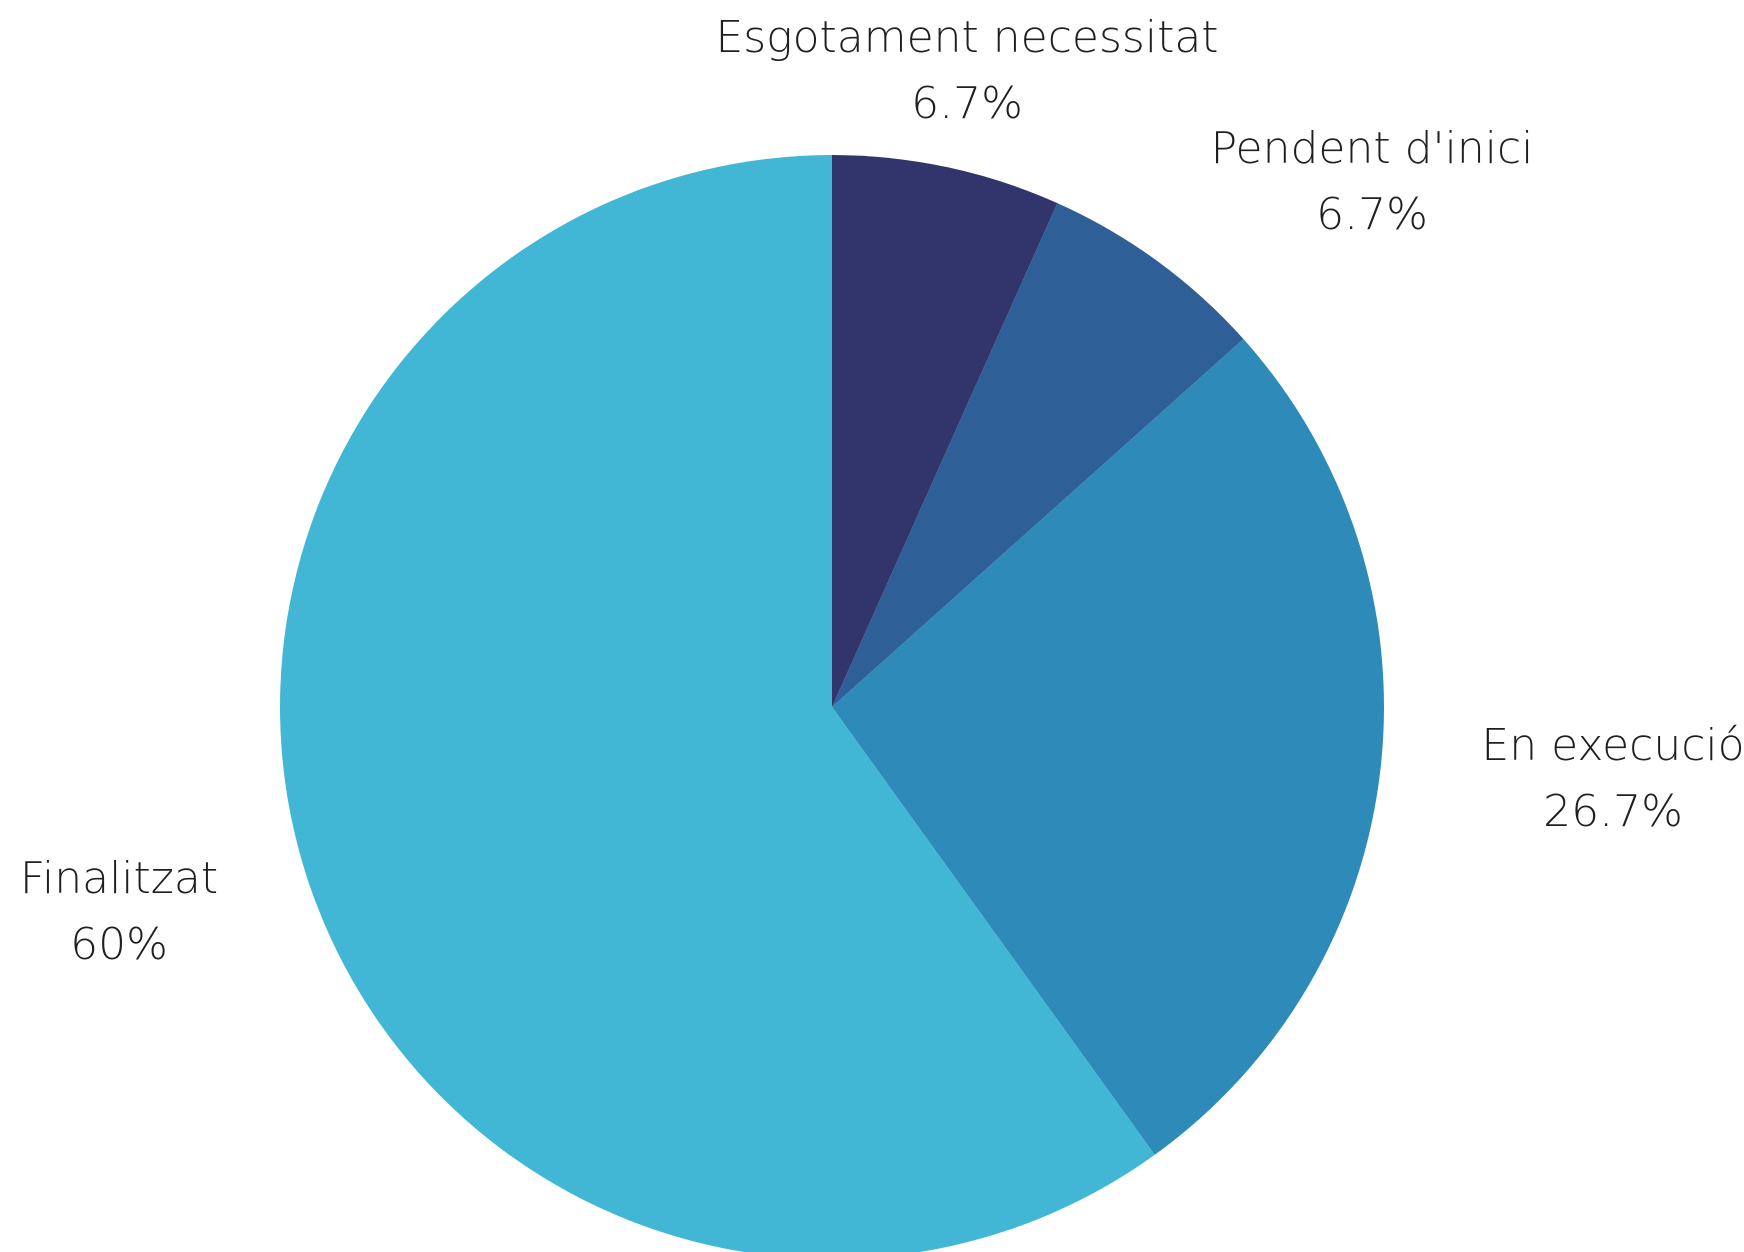 The height and width of the screenshot is (1252, 1744). I want to click on pie-slice-pendent-d-inici, so click(1038, 455).